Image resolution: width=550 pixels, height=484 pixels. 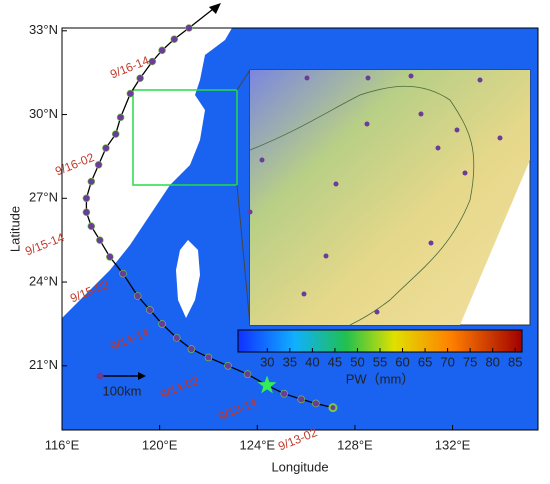 What do you see at coordinates (312, 361) in the screenshot?
I see `colorbar-tick-label: 40` at bounding box center [312, 361].